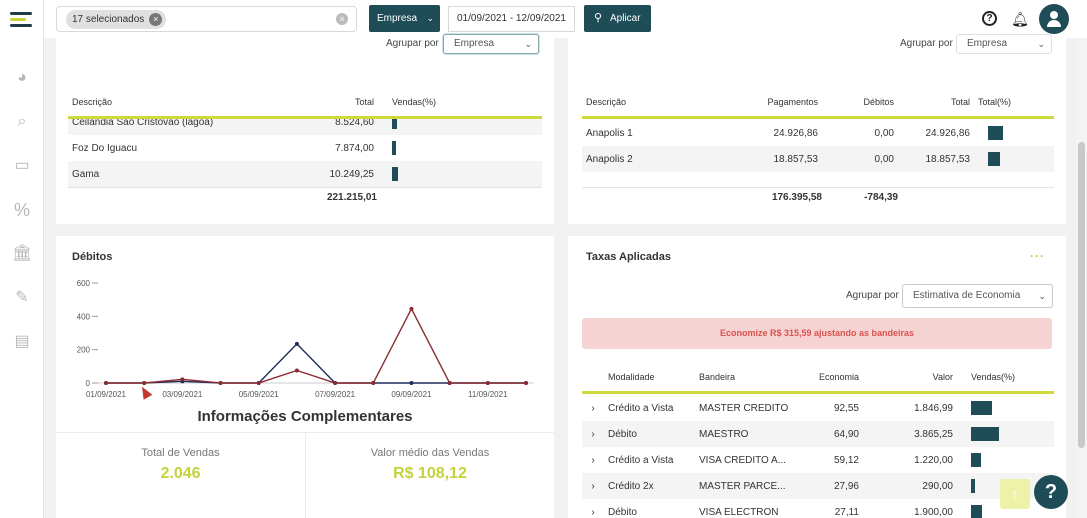 The height and width of the screenshot is (518, 1087). I want to click on pie-chart-icon: ◕, so click(22, 77).